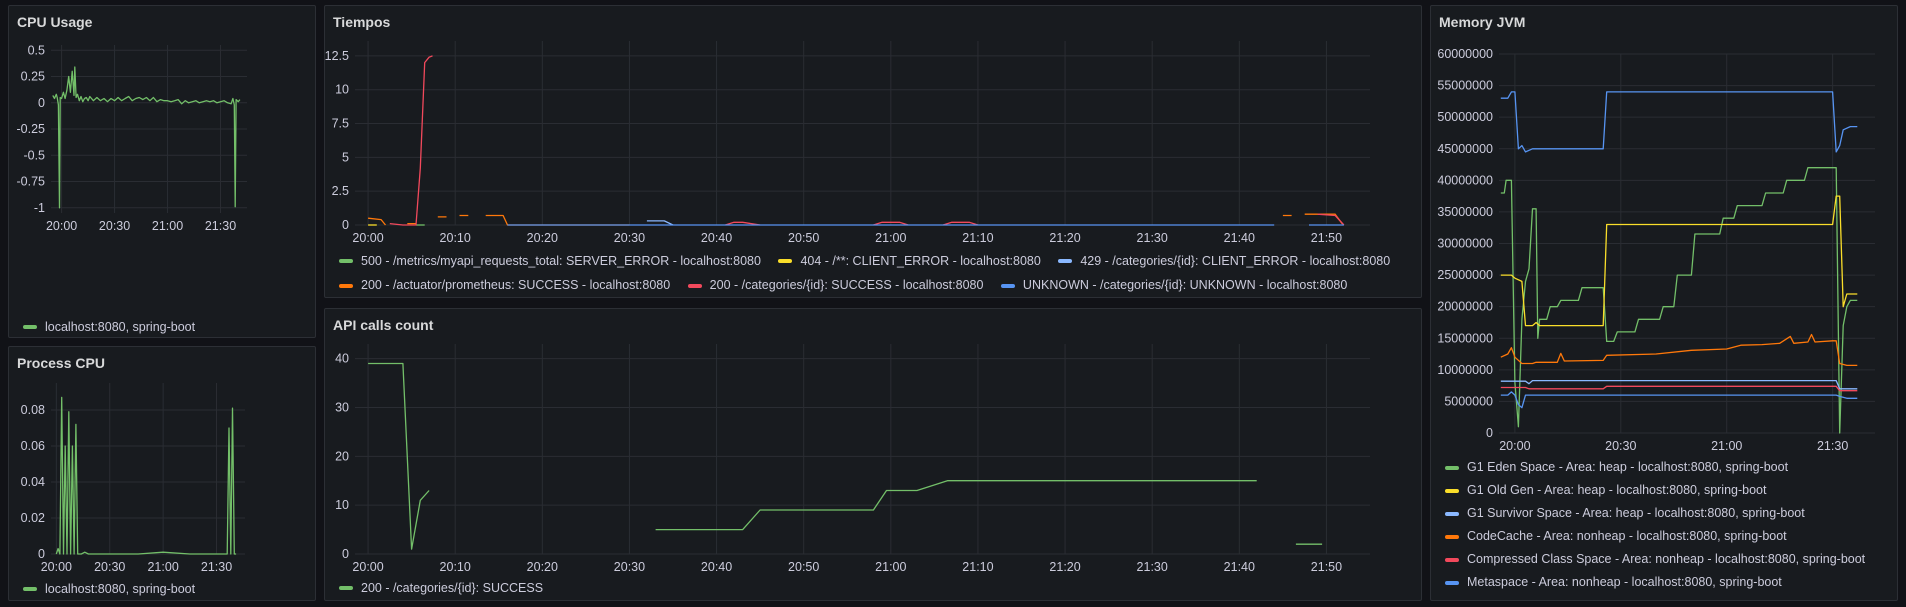  I want to click on tiempos-title: Tiempos, so click(362, 22).